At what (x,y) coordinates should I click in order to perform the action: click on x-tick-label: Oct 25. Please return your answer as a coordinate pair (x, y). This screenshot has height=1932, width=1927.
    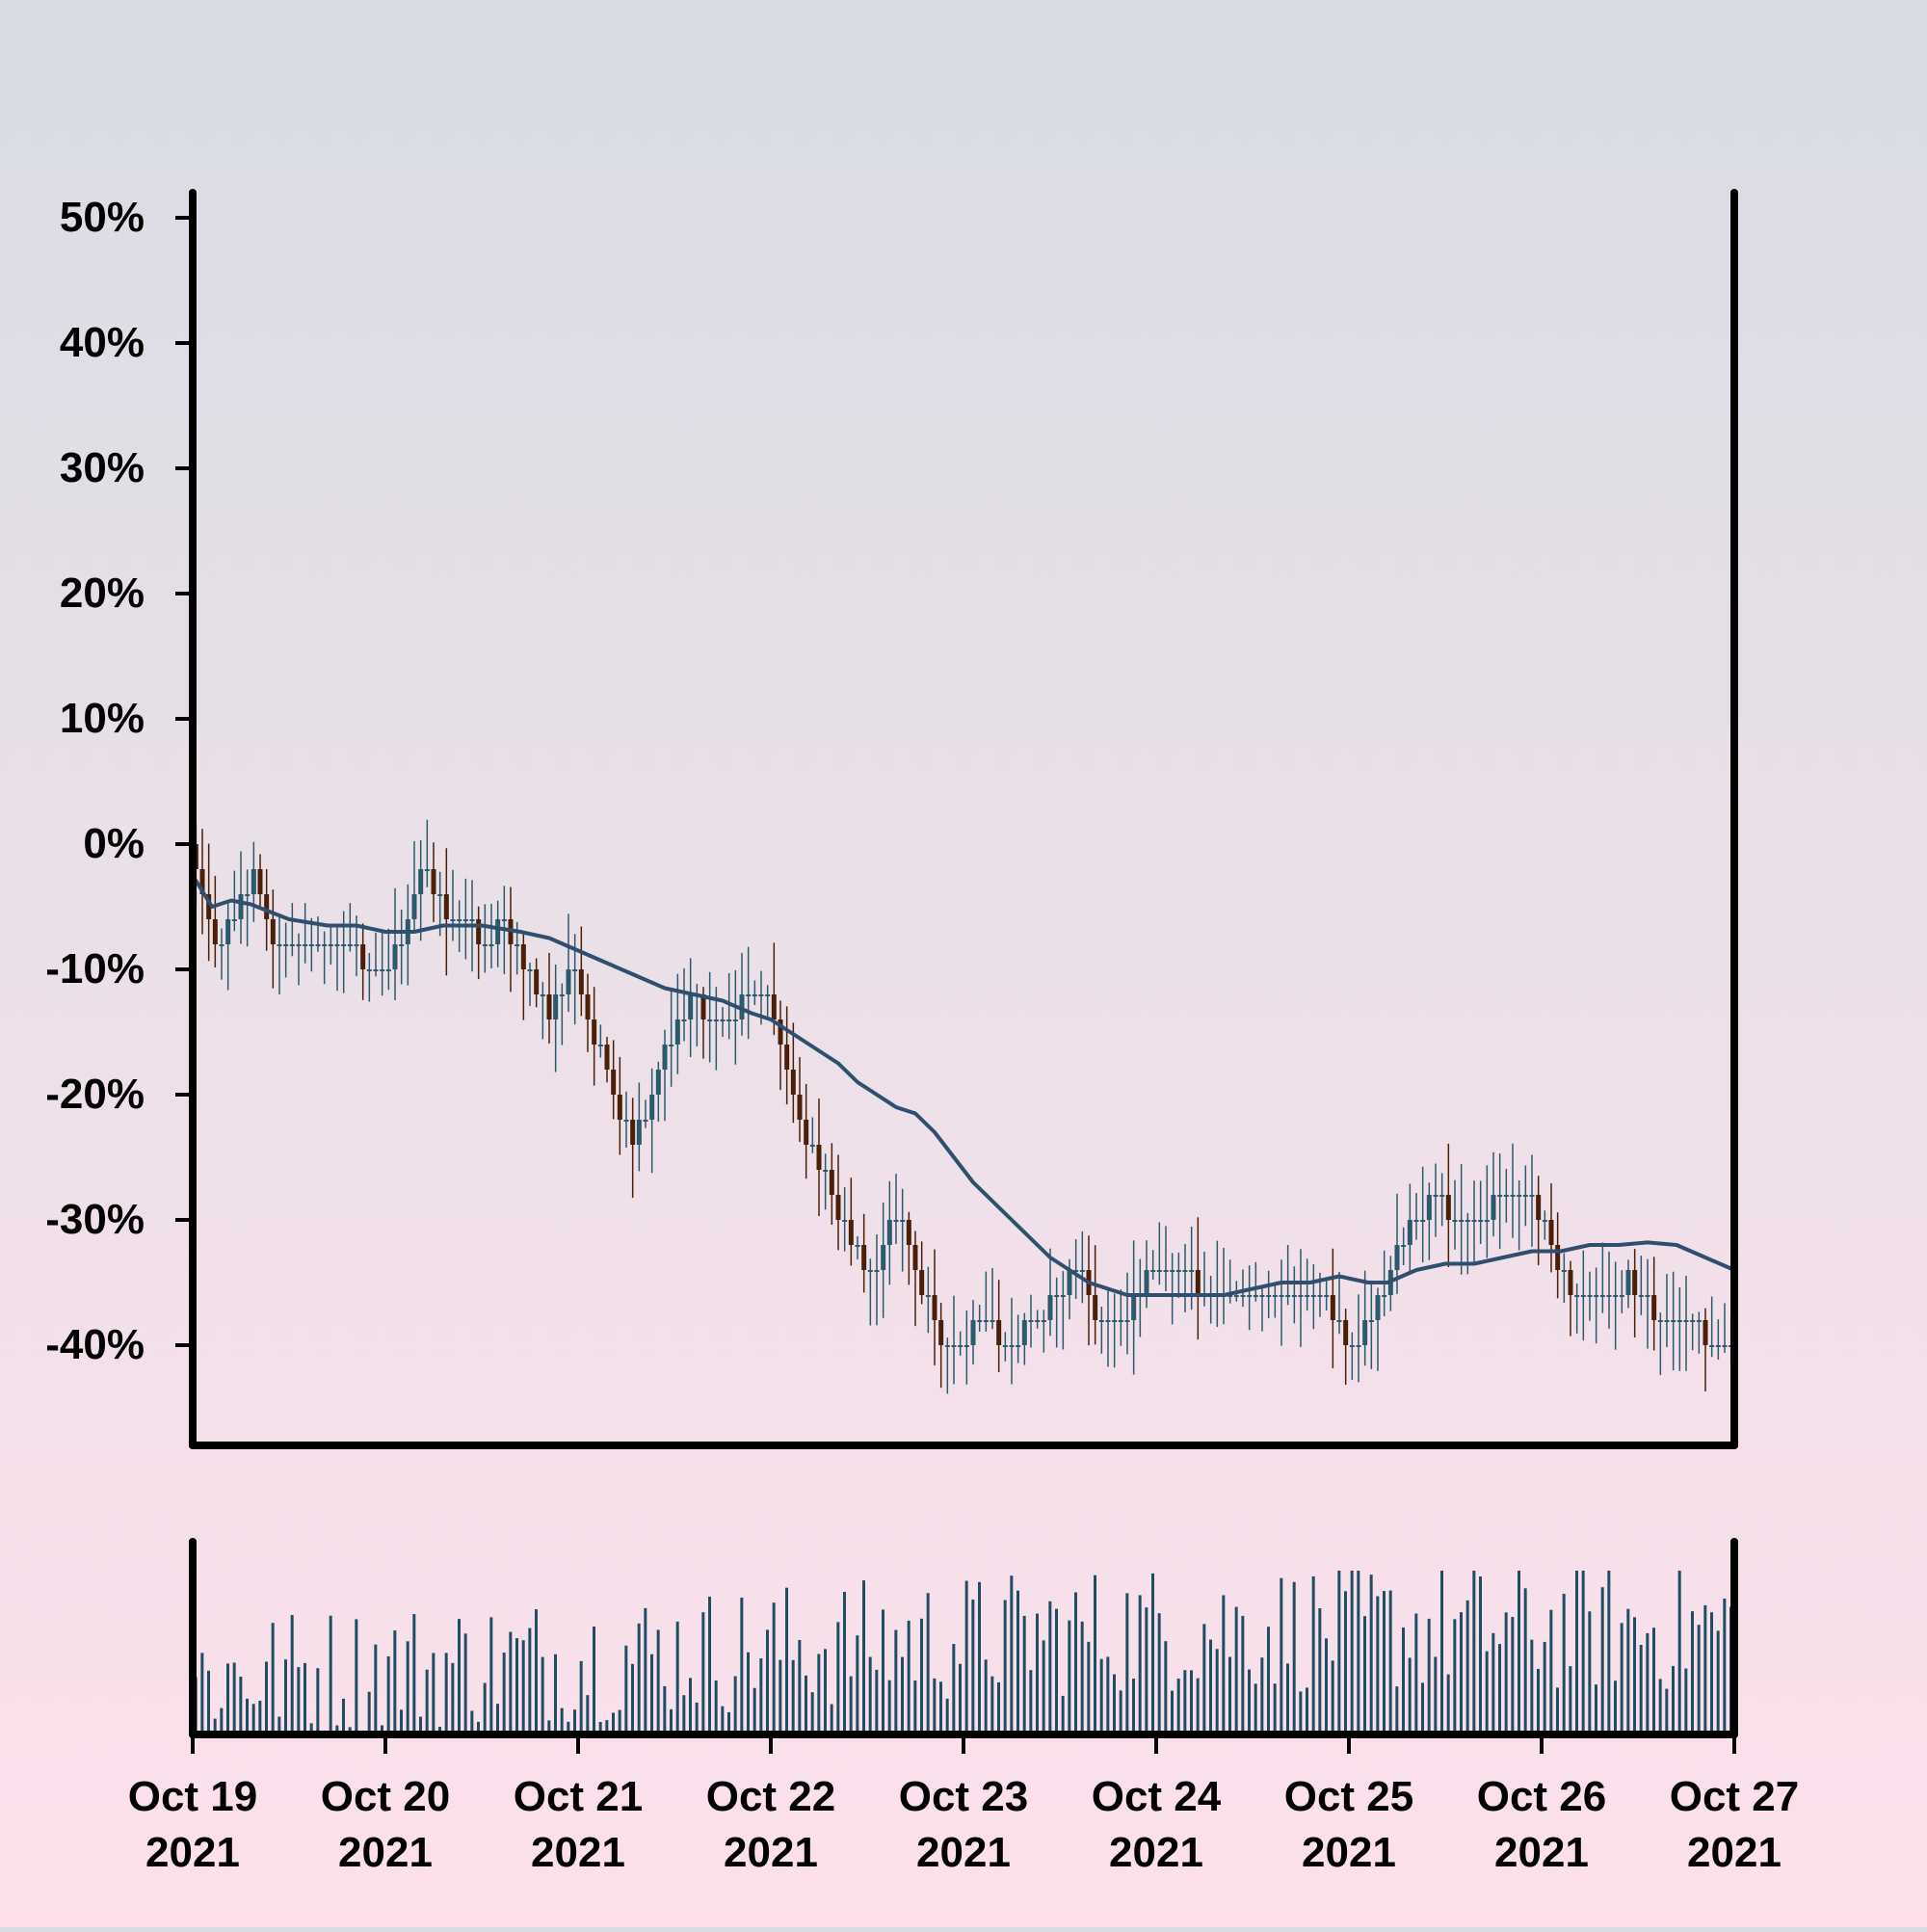
    Looking at the image, I should click on (1349, 1796).